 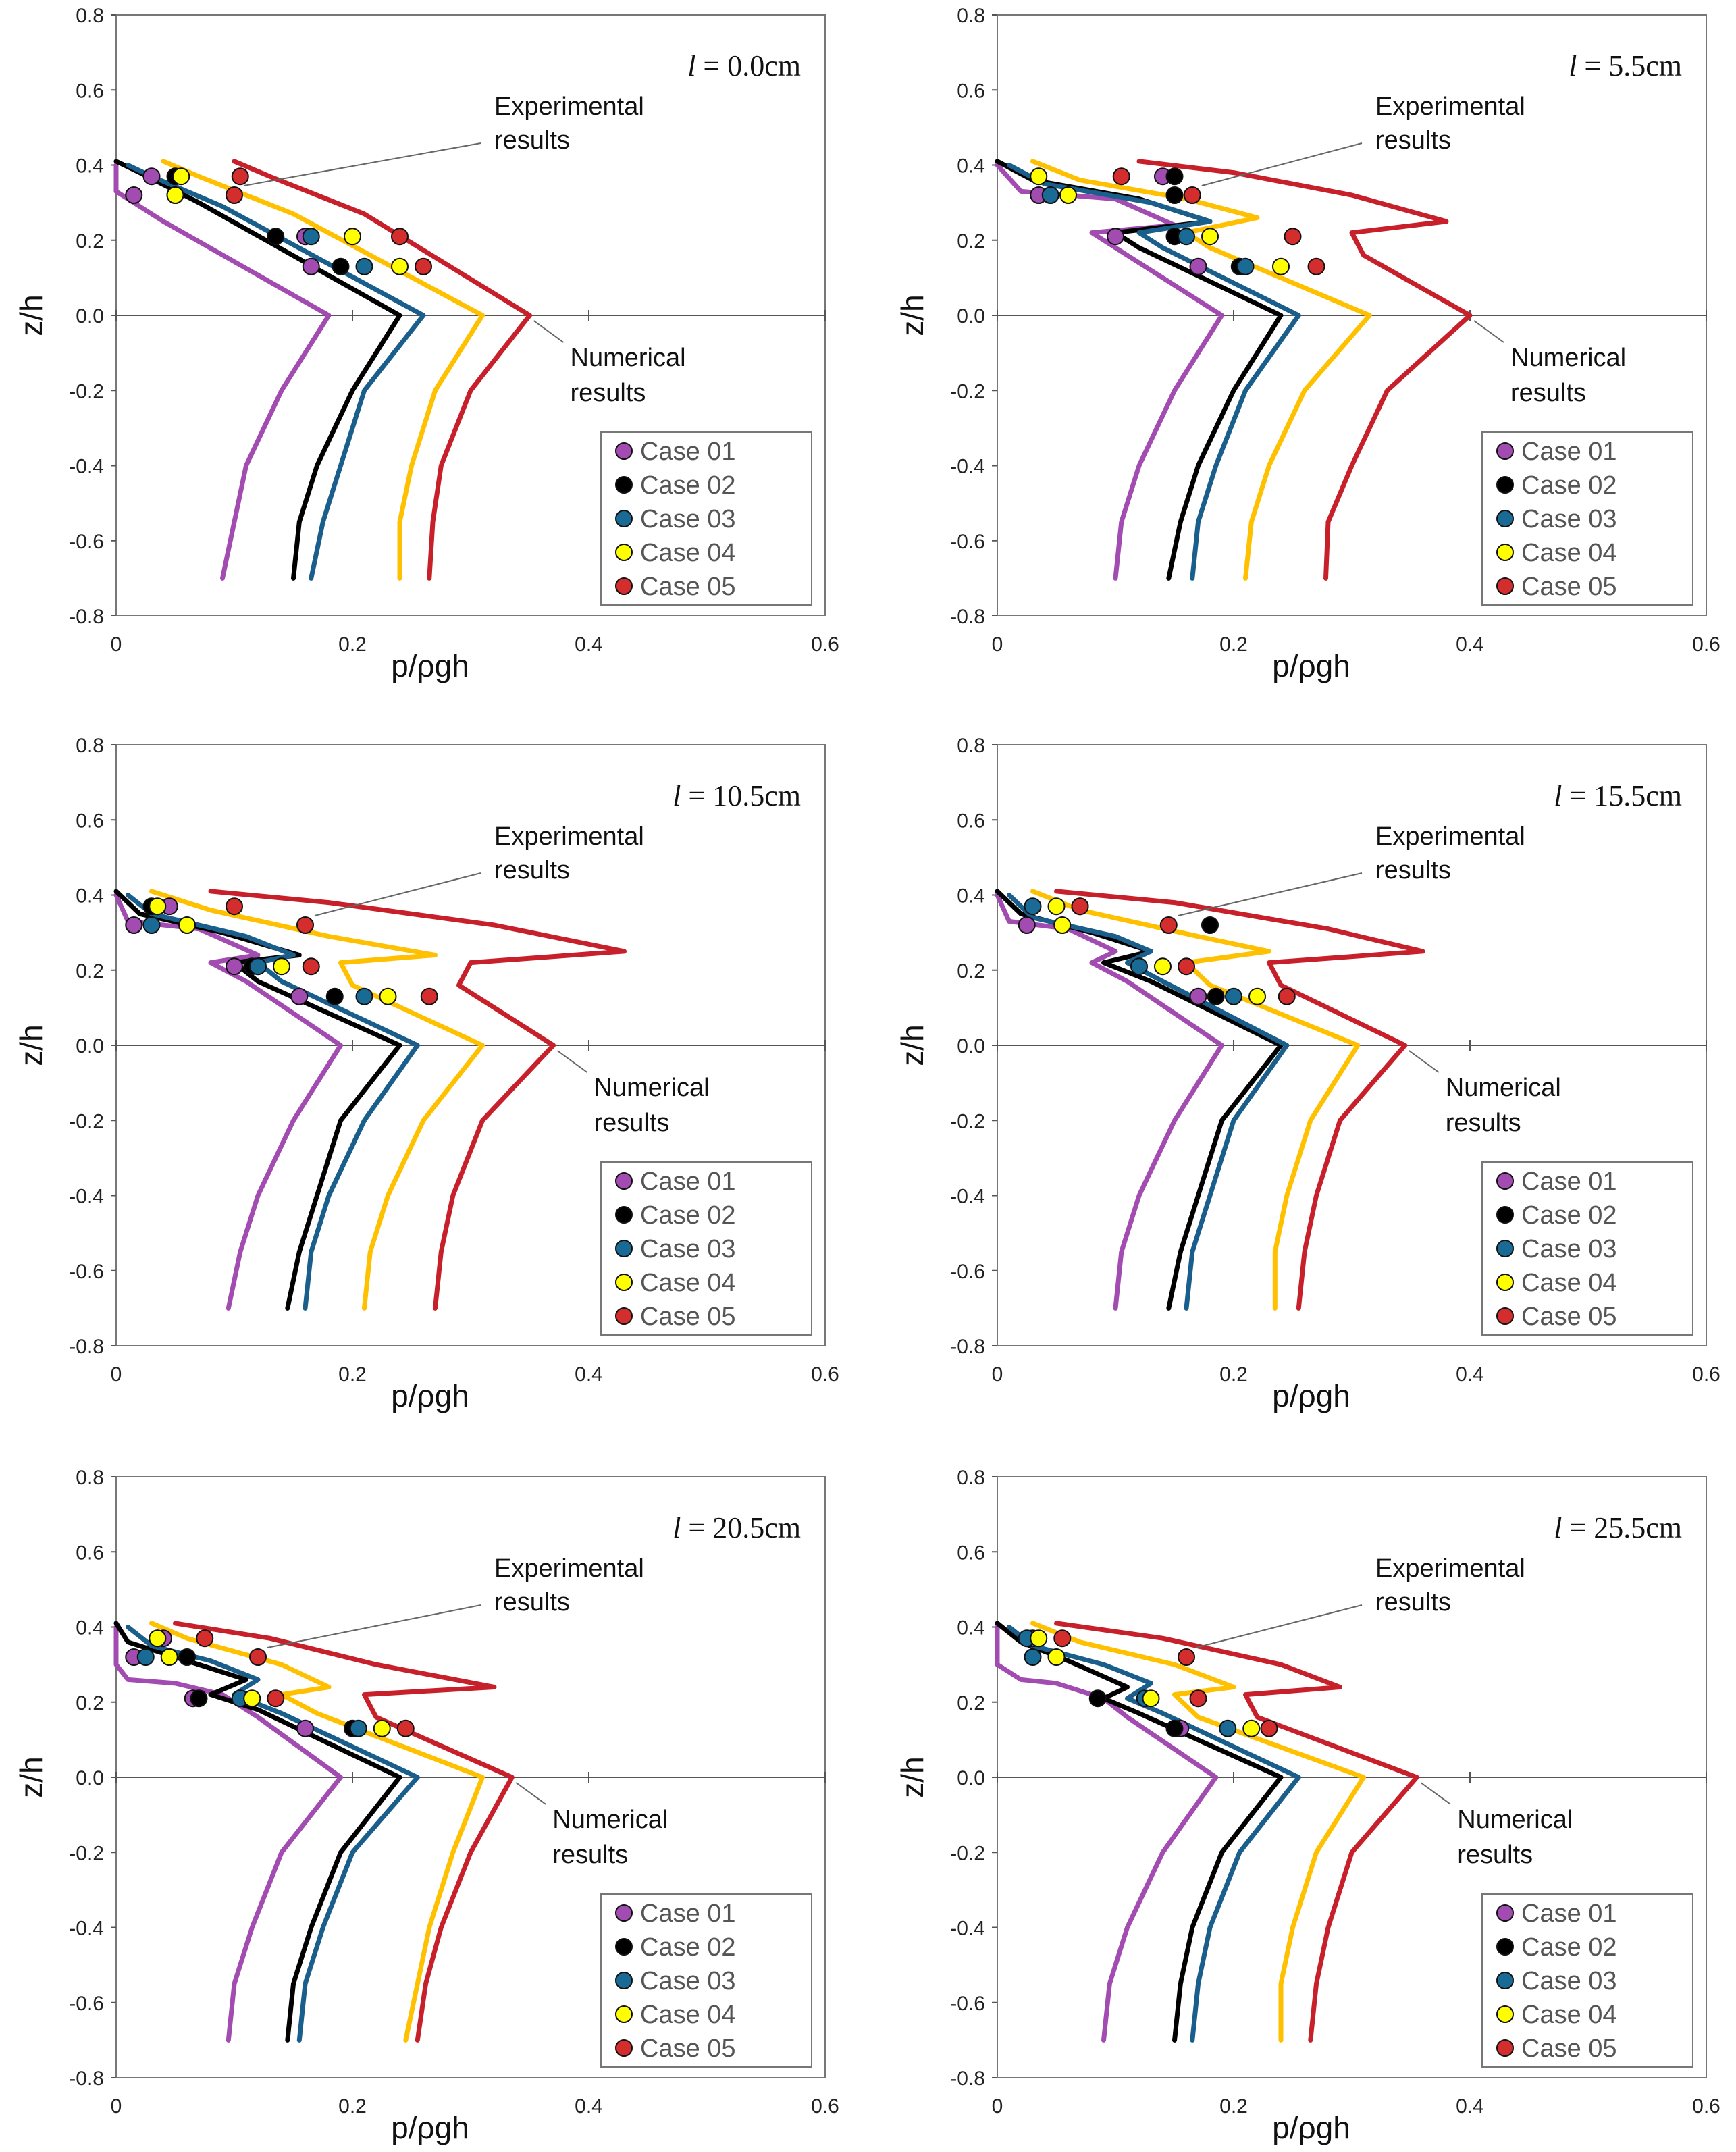 What do you see at coordinates (1622, 795) in the screenshot?
I see `panel-title-value: = 15.5cm` at bounding box center [1622, 795].